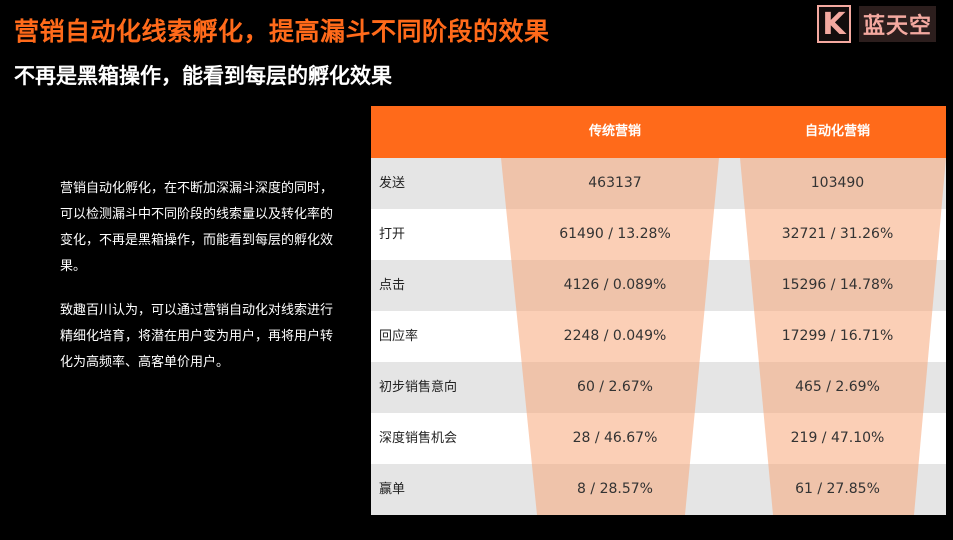 Image resolution: width=953 pixels, height=540 pixels. Describe the element at coordinates (615, 387) in the screenshot. I see `traditional-value: 60 / 2.67%` at that location.